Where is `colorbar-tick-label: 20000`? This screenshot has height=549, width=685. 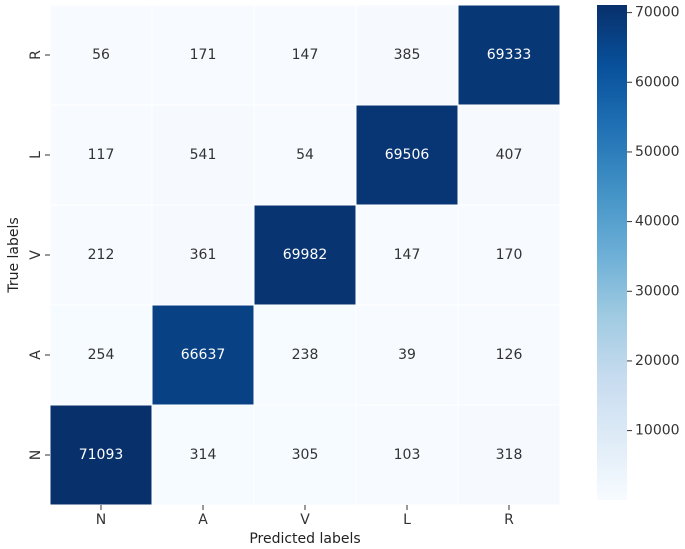 colorbar-tick-label: 20000 is located at coordinates (657, 361).